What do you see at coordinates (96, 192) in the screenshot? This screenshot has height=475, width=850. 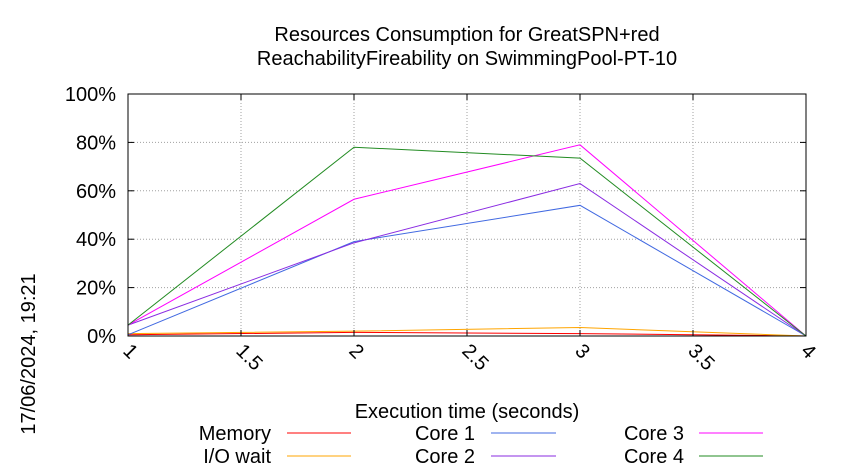 I see `y-tick-label: 60%` at bounding box center [96, 192].